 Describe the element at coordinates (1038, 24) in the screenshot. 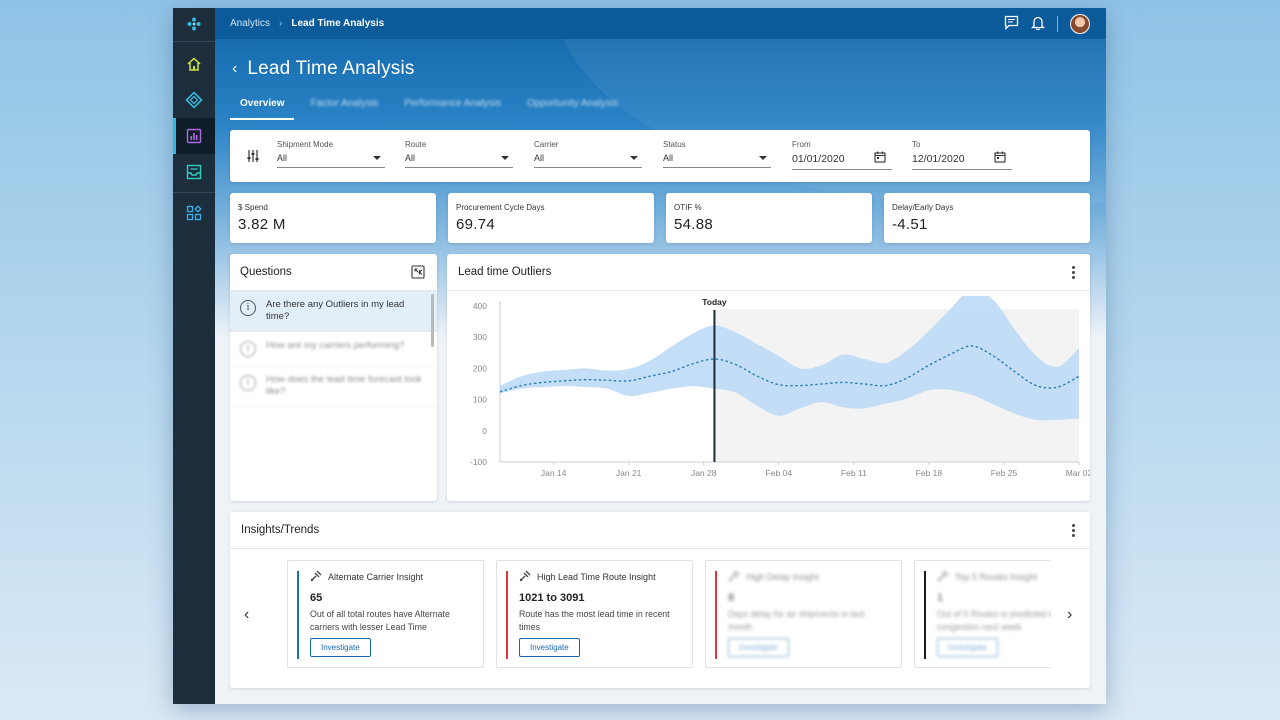

I see `bell-icon` at that location.